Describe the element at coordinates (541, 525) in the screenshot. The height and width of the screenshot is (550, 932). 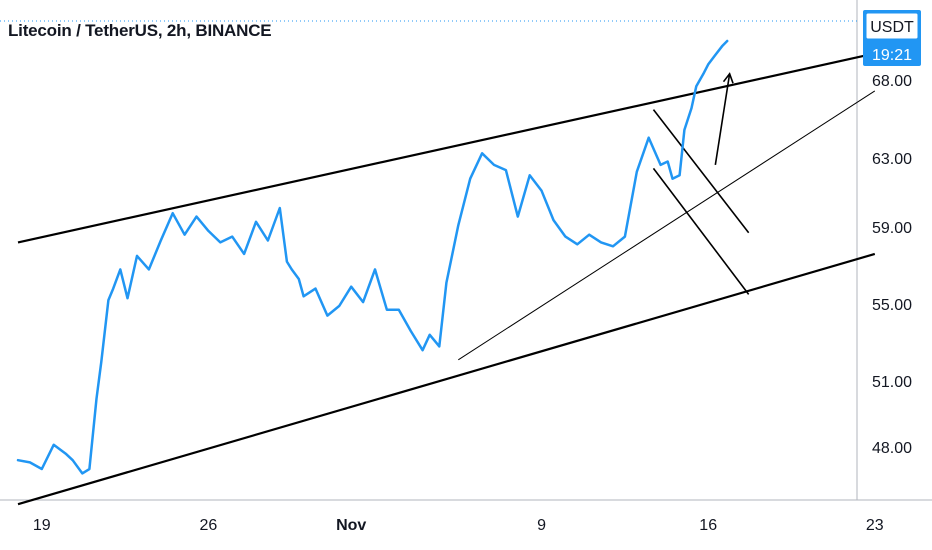
I see `time-tick-label: 9` at that location.